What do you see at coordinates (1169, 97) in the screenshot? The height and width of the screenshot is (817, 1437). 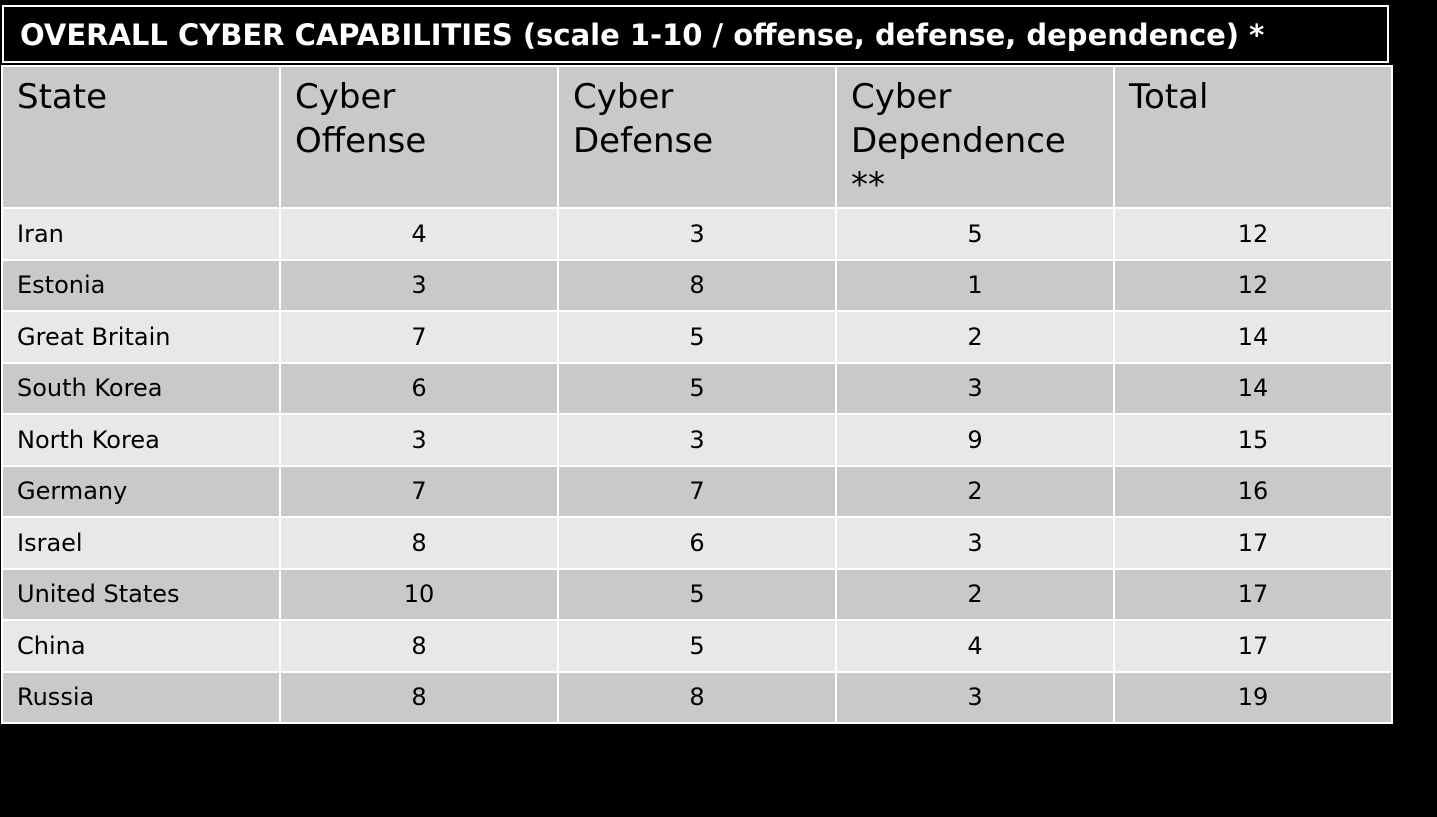 I see `header-total-label: Total` at bounding box center [1169, 97].